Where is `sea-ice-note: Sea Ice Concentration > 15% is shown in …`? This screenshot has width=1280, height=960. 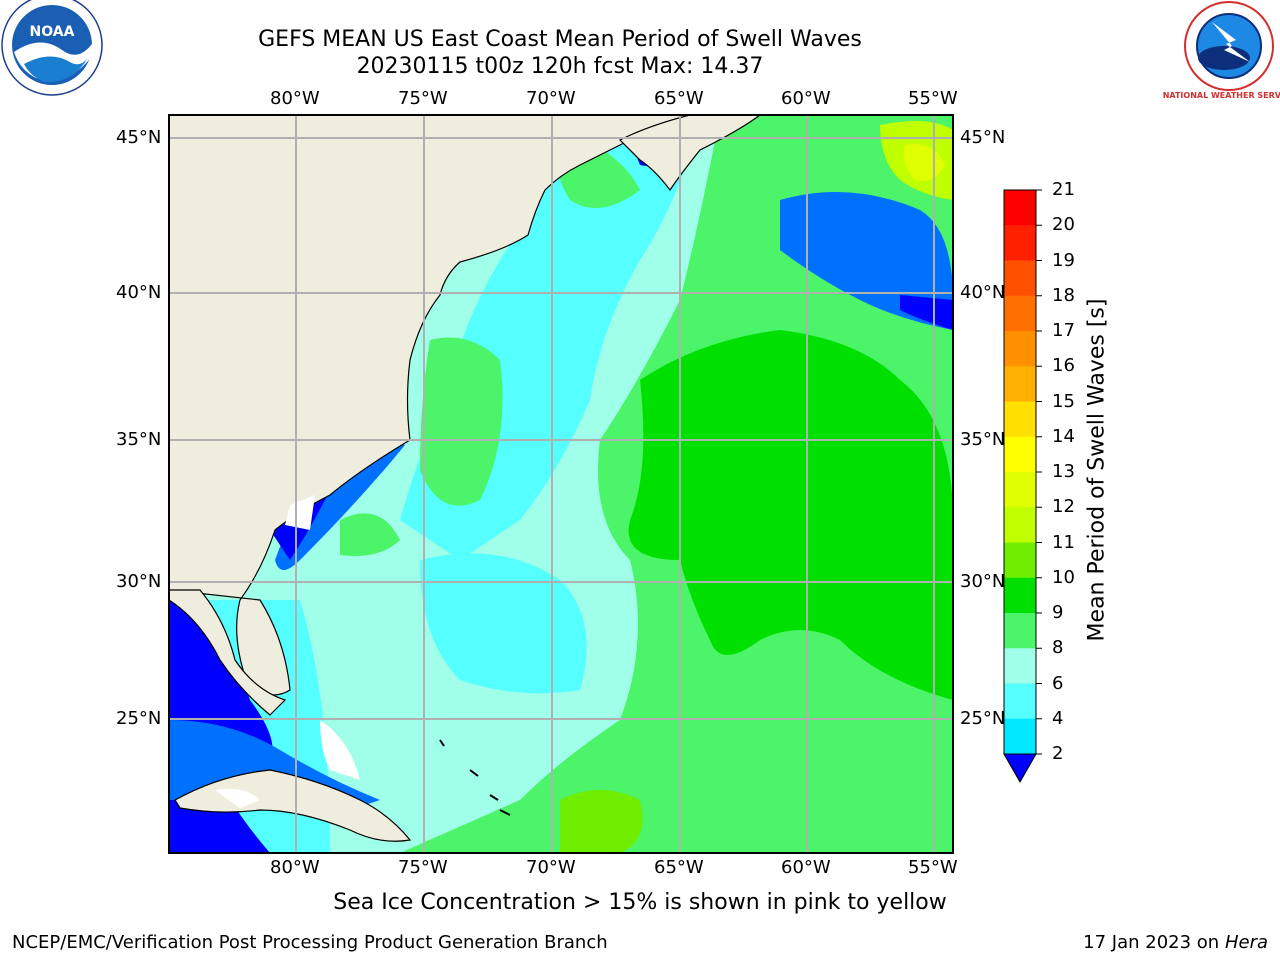 sea-ice-note: Sea Ice Concentration > 15% is shown in … is located at coordinates (640, 902).